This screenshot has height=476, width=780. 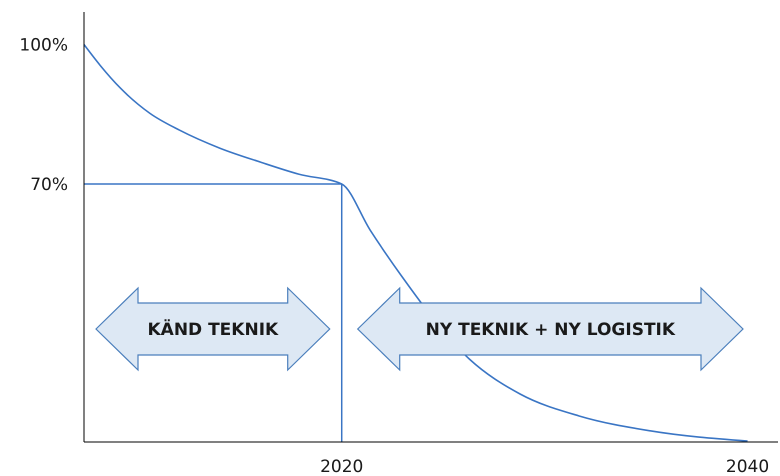 I want to click on x-tick-label: 2040, so click(x=748, y=466).